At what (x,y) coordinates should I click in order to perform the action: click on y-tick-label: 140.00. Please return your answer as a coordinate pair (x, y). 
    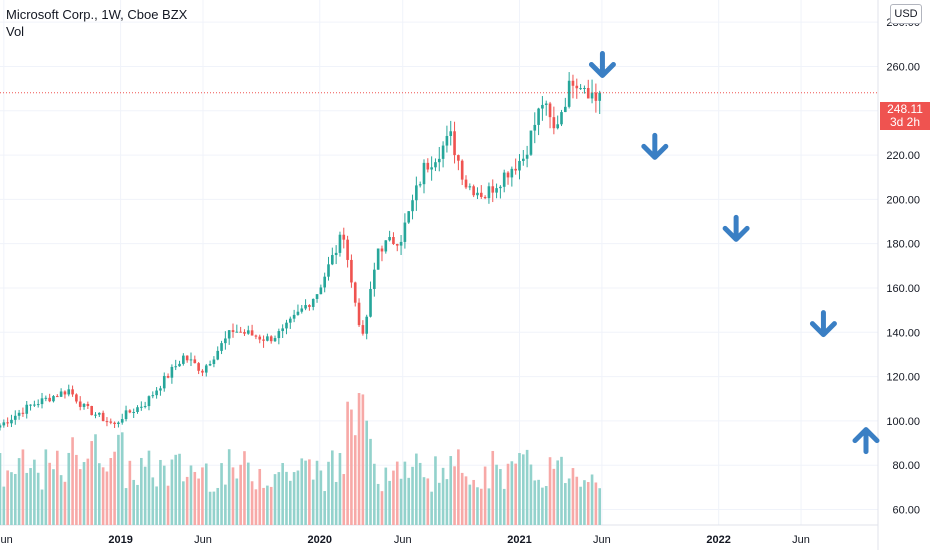
    Looking at the image, I should click on (903, 333).